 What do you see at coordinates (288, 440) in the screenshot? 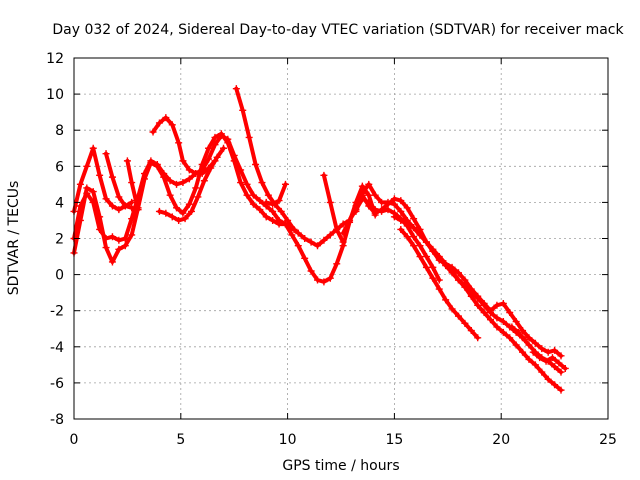
I see `x-tick-label: 10` at bounding box center [288, 440].